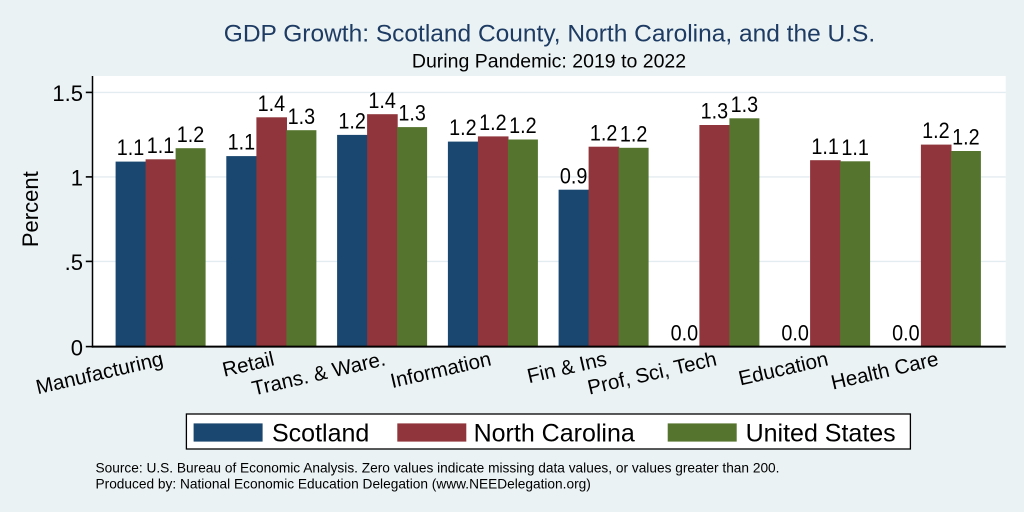  Describe the element at coordinates (77, 347) in the screenshot. I see `svg-text: 0` at that location.